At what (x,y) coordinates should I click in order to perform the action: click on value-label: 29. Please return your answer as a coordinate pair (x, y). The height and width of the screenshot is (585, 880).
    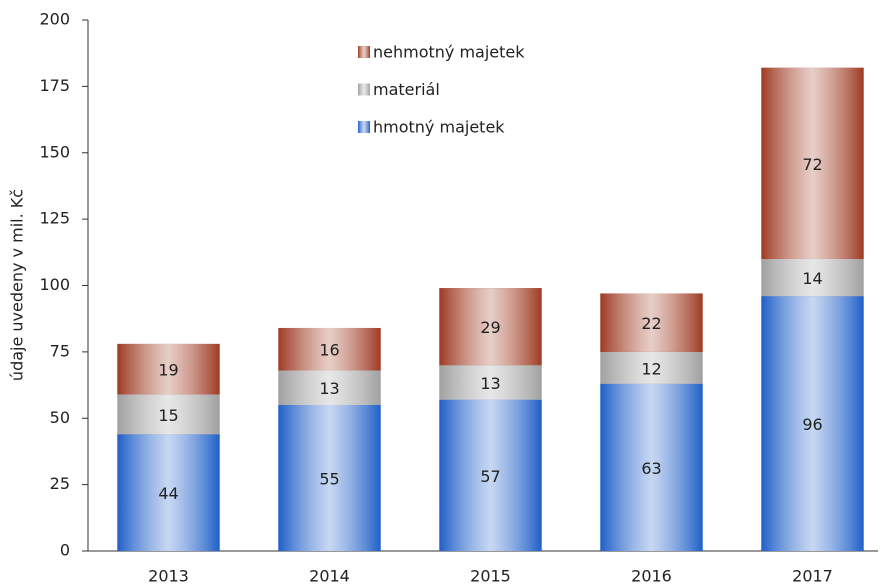
    Looking at the image, I should click on (490, 327).